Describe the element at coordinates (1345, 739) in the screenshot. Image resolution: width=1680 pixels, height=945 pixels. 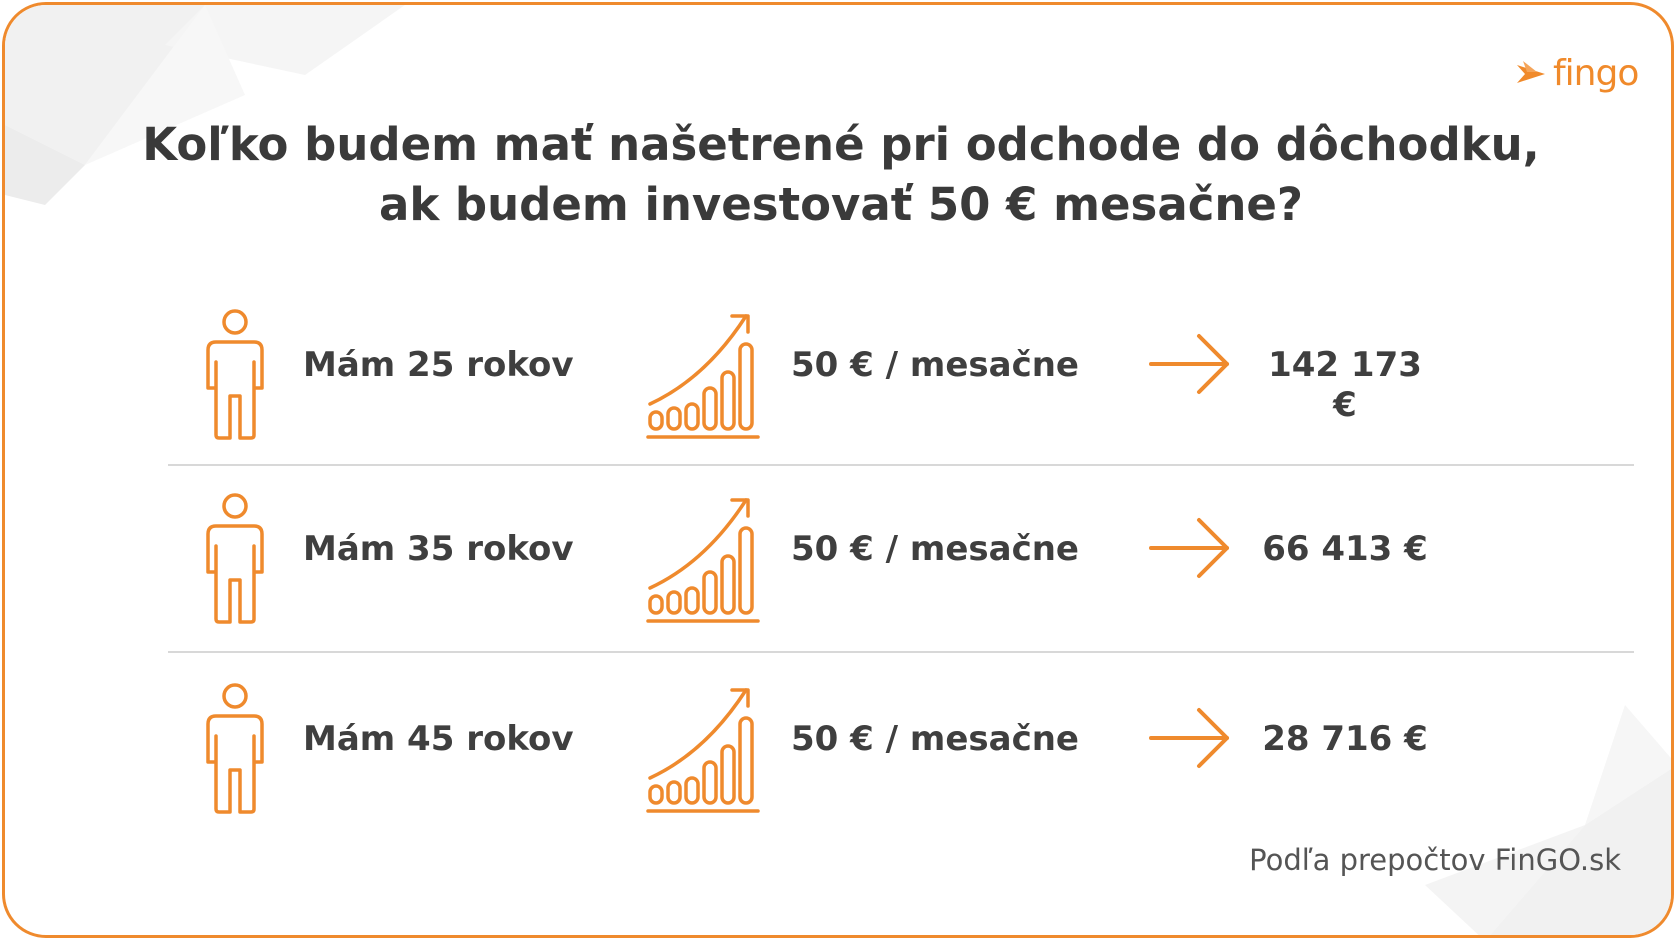
I see `savings-result: 28 716 €` at that location.